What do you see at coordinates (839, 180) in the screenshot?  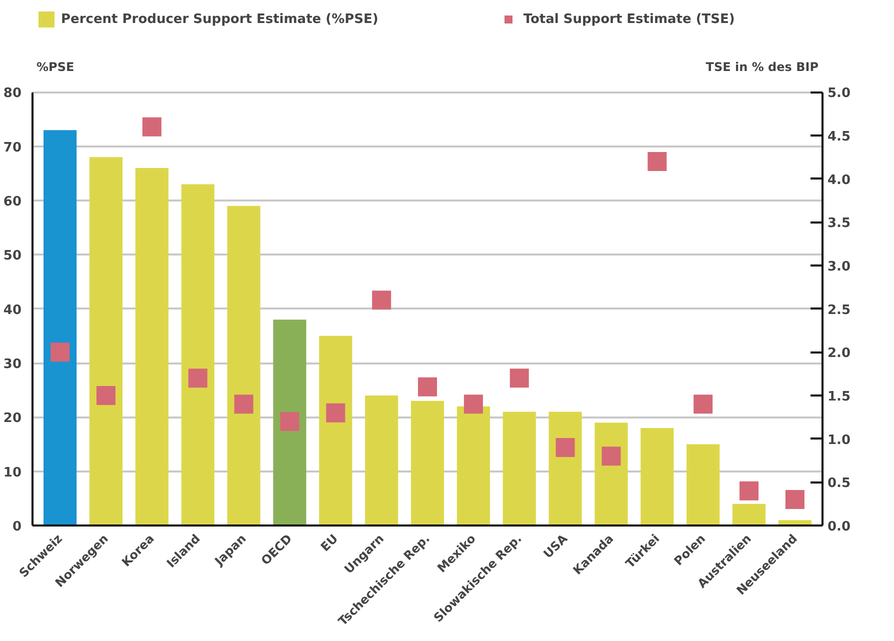 I see `y2-tick-label: 4.0` at bounding box center [839, 180].